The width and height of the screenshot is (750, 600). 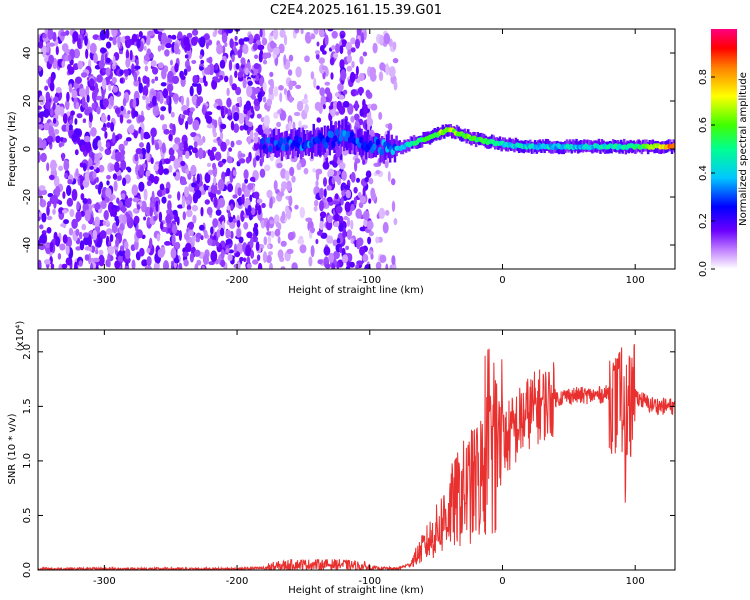 I want to click on y-tick-label: -40, so click(x=27, y=245).